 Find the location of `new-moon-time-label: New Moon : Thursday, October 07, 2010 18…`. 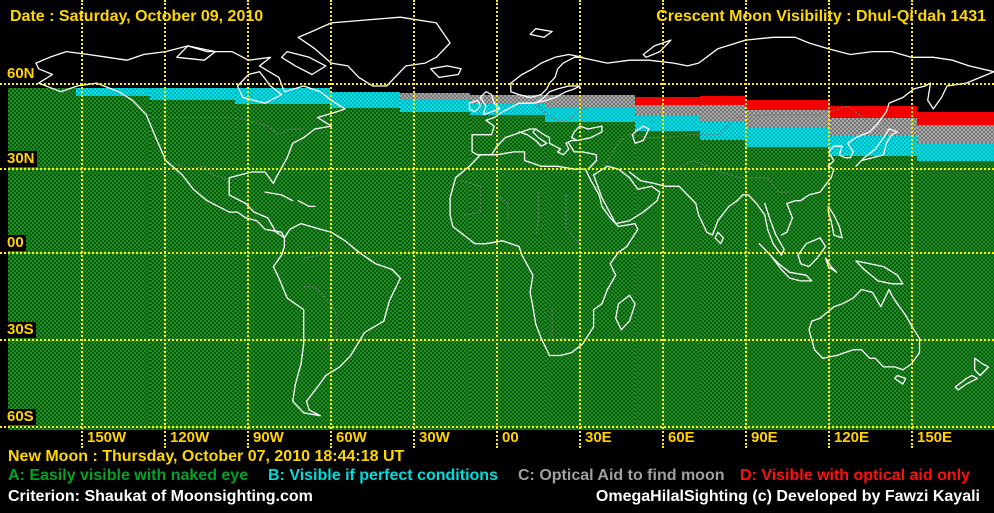

new-moon-time-label: New Moon : Thursday, October 07, 2010 18… is located at coordinates (206, 456).